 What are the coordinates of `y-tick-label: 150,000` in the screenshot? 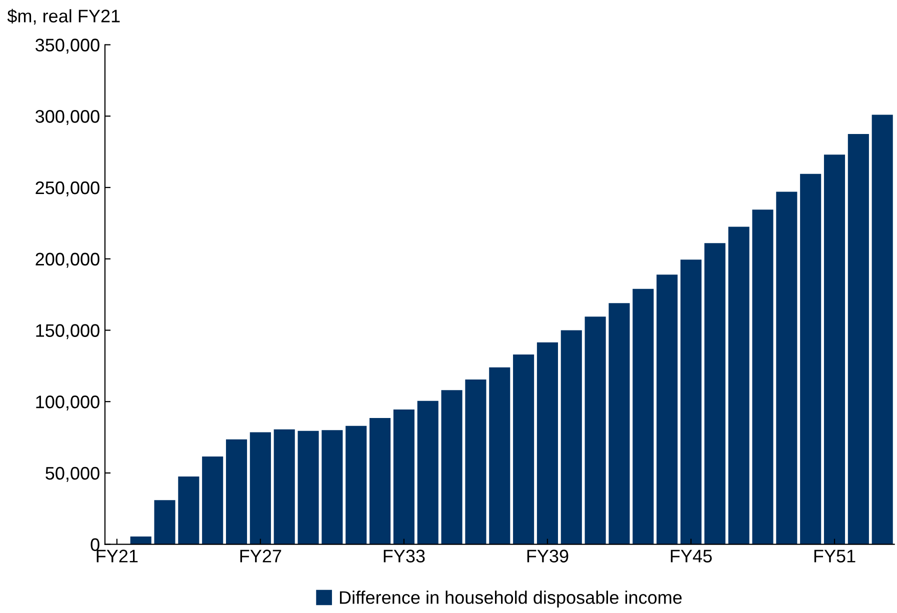 It's located at (68, 332).